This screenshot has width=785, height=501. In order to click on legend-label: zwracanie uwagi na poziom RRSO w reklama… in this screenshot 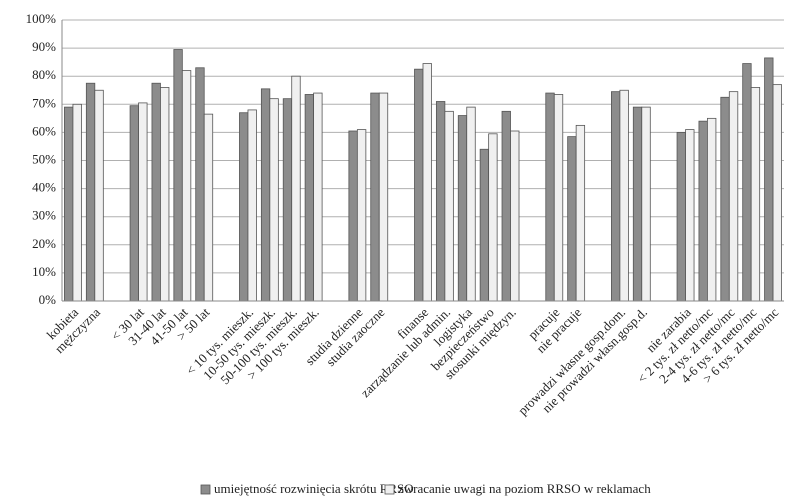, I will do `click(524, 488)`.